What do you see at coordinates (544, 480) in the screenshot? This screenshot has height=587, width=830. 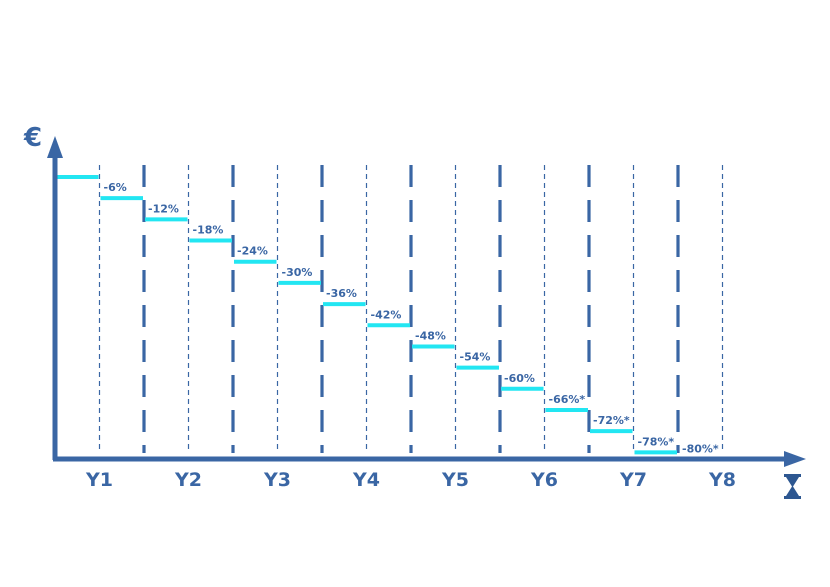 I see `x-tick-label: Y6` at bounding box center [544, 480].